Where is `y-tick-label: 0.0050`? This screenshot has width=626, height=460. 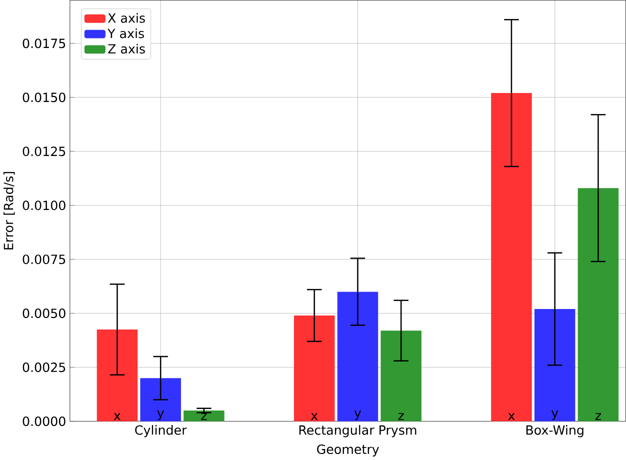
y-tick-label: 0.0050 is located at coordinates (44, 313).